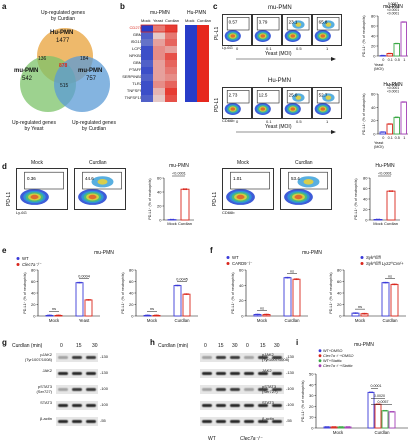 The image size is (417, 446). I want to click on heatmap-hu-title: Hu-PMN, so click(197, 13).